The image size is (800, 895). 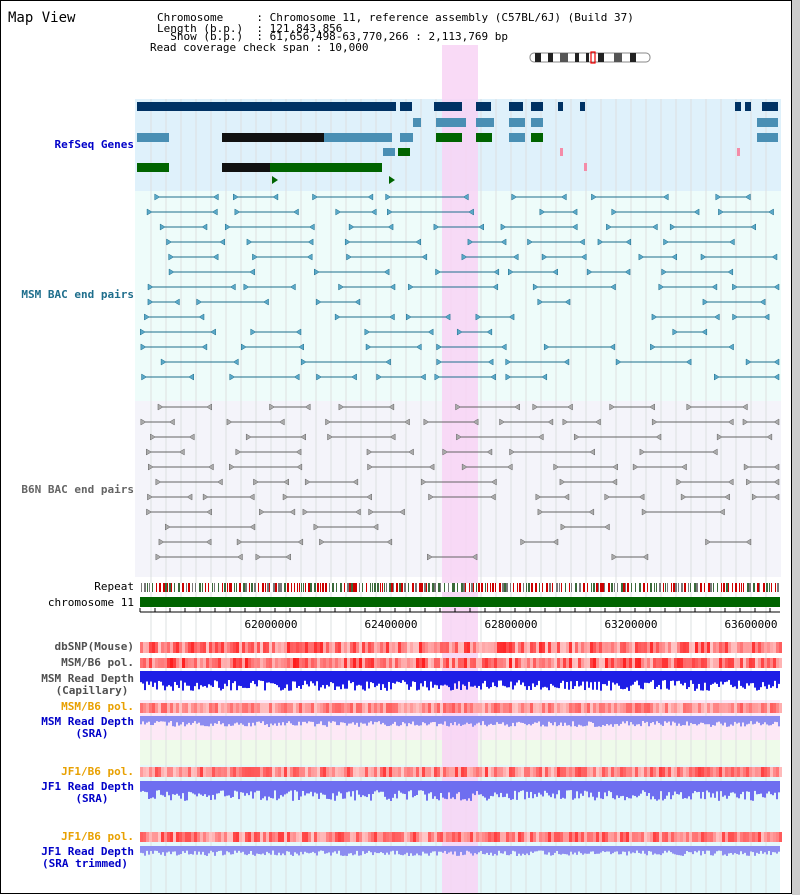 What do you see at coordinates (460, 587) in the screenshot?
I see `repeat-track` at bounding box center [460, 587].